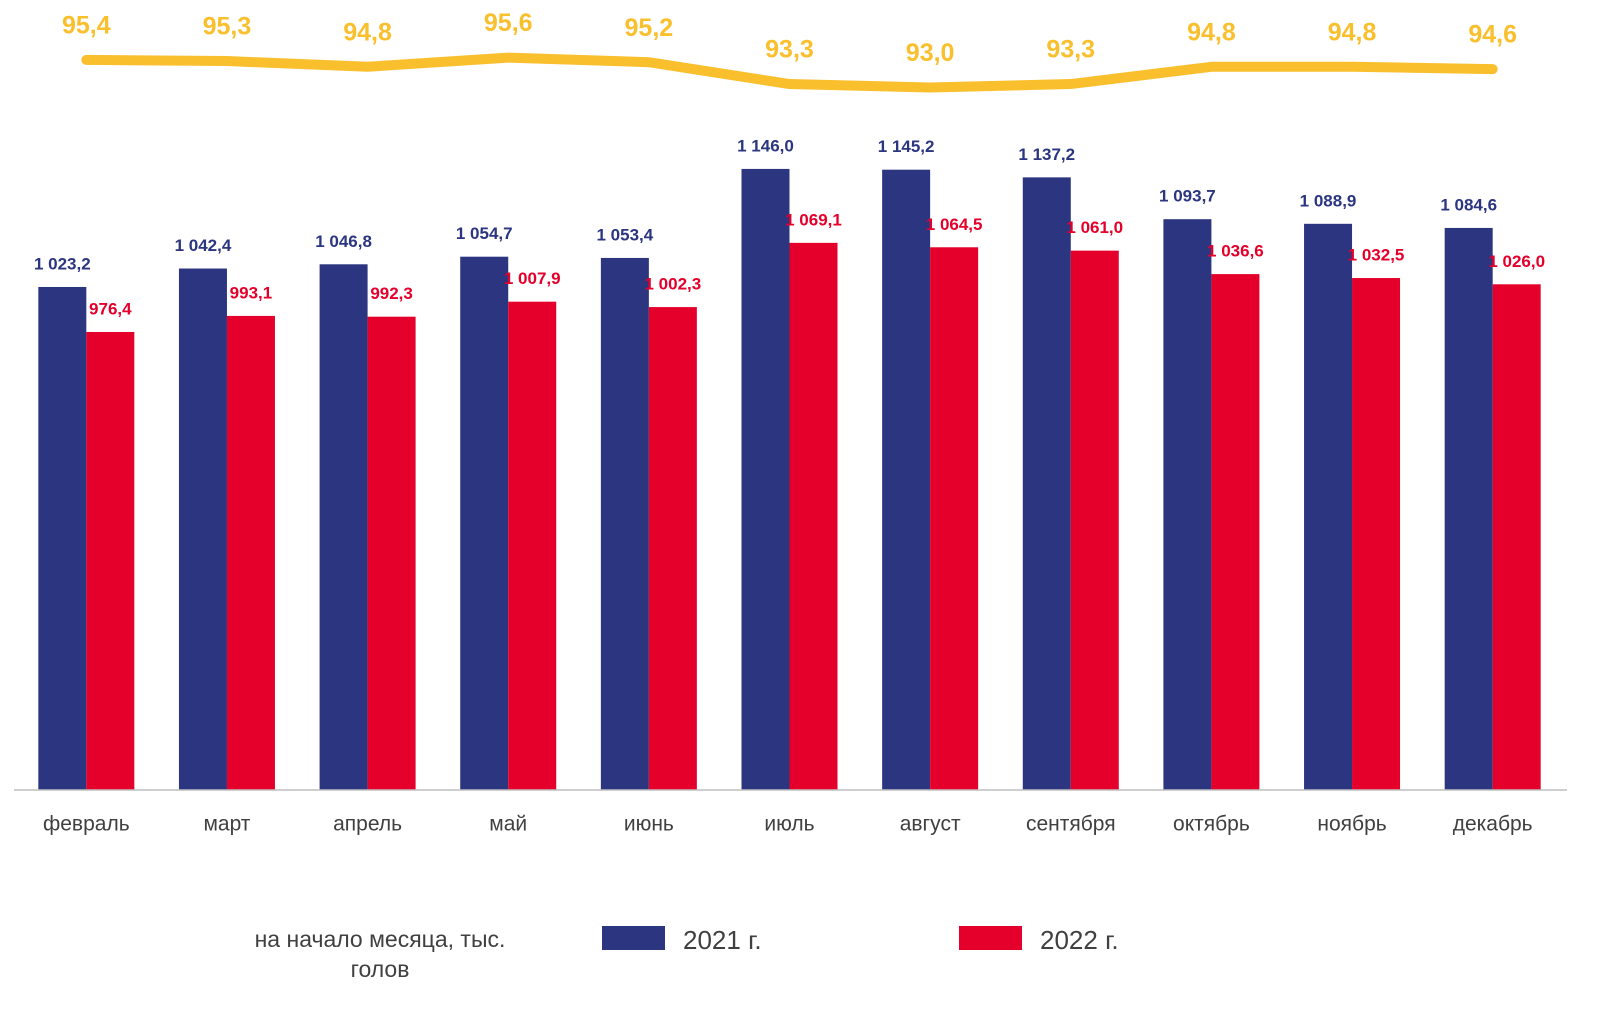  Describe the element at coordinates (789, 72) in the screenshot. I see `line` at that location.